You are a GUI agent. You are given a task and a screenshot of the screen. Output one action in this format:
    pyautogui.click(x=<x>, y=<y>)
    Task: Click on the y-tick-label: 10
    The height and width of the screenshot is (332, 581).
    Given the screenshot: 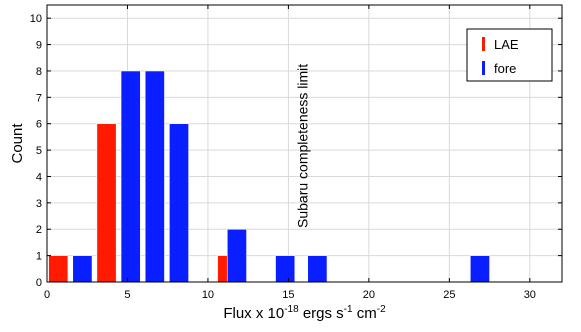 What is the action you would take?
    pyautogui.click(x=36, y=19)
    